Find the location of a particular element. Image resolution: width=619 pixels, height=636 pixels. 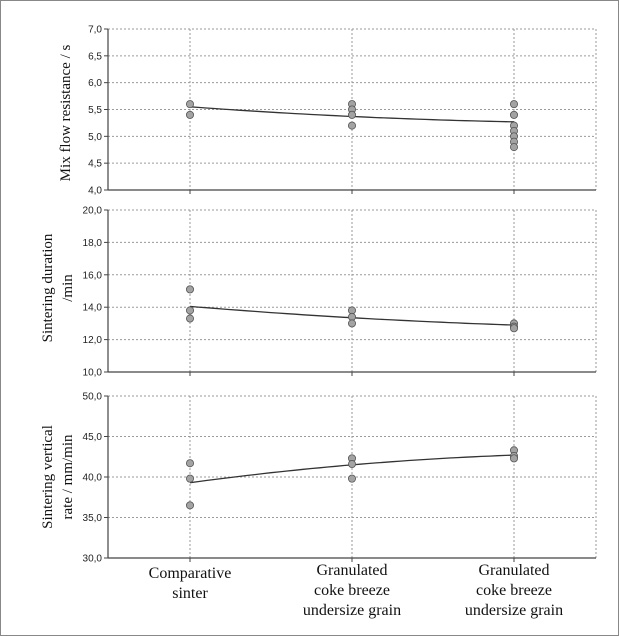

panel-3-y-label-line2: rate / mm/min is located at coordinates (68, 476).